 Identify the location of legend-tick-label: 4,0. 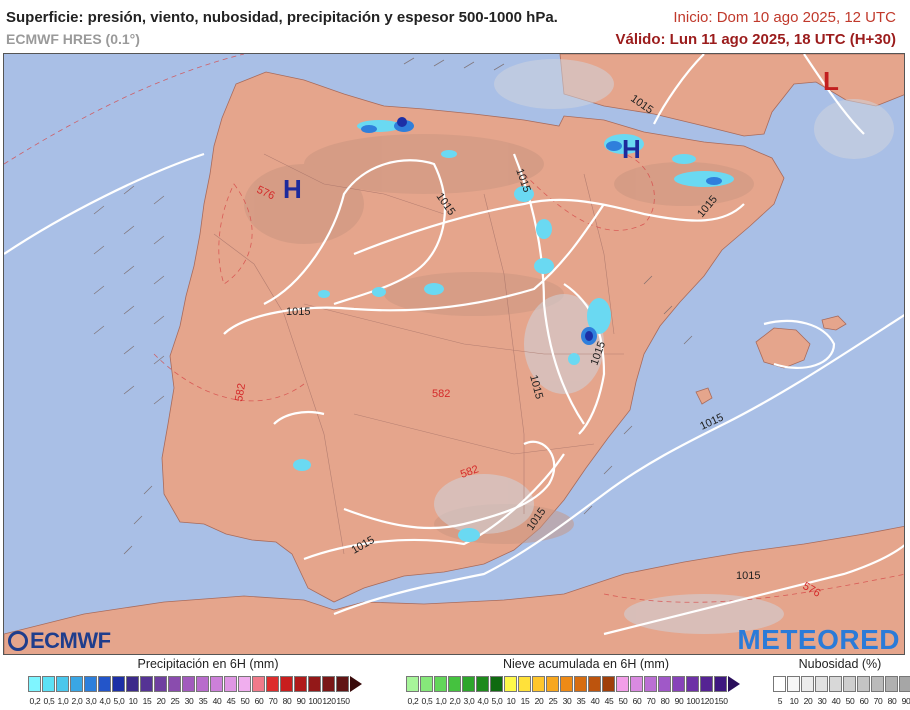
(483, 701).